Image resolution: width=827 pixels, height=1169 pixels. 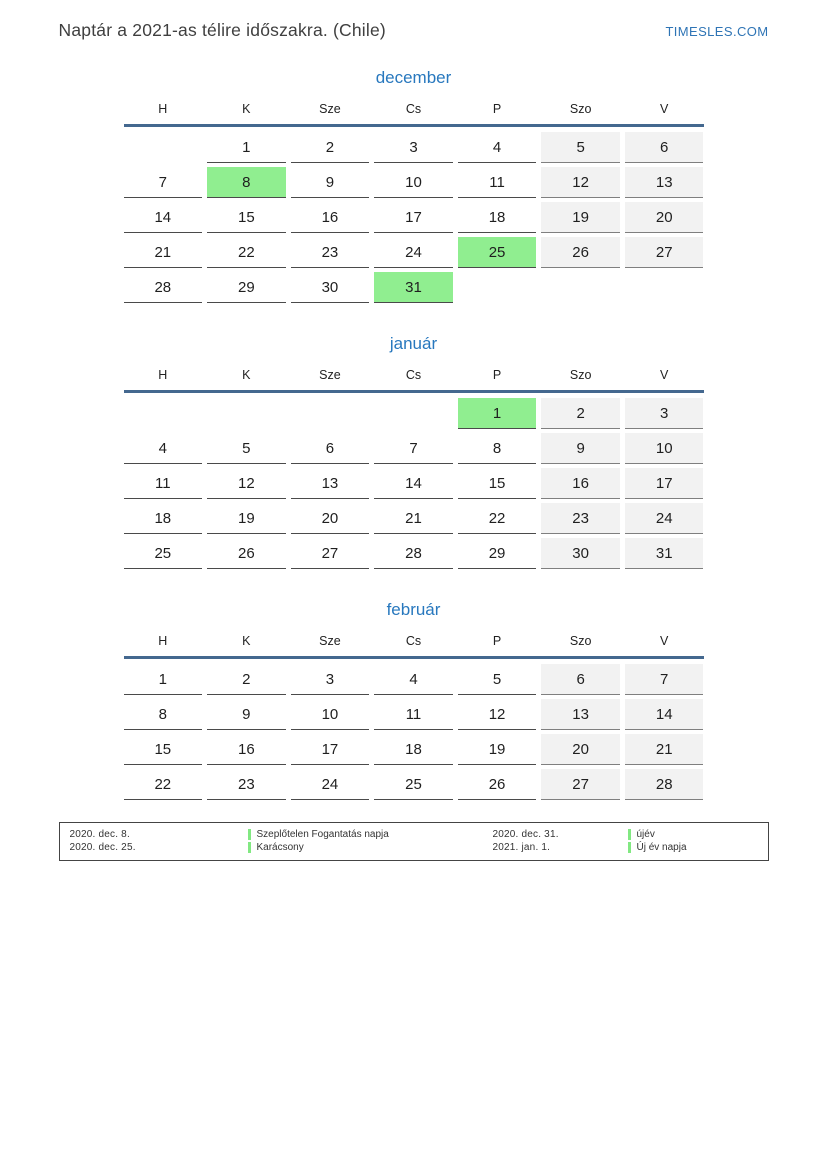 I want to click on legend-holiday-name: Szeplőtelen Fogantatás napja, so click(x=322, y=834).